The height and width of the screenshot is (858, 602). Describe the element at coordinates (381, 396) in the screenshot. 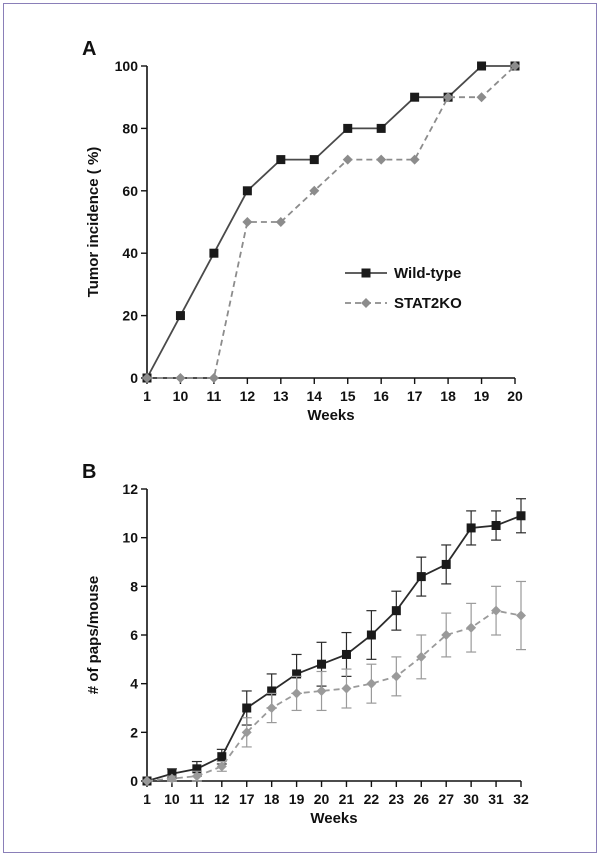

I see `x-tick-label: 16` at that location.